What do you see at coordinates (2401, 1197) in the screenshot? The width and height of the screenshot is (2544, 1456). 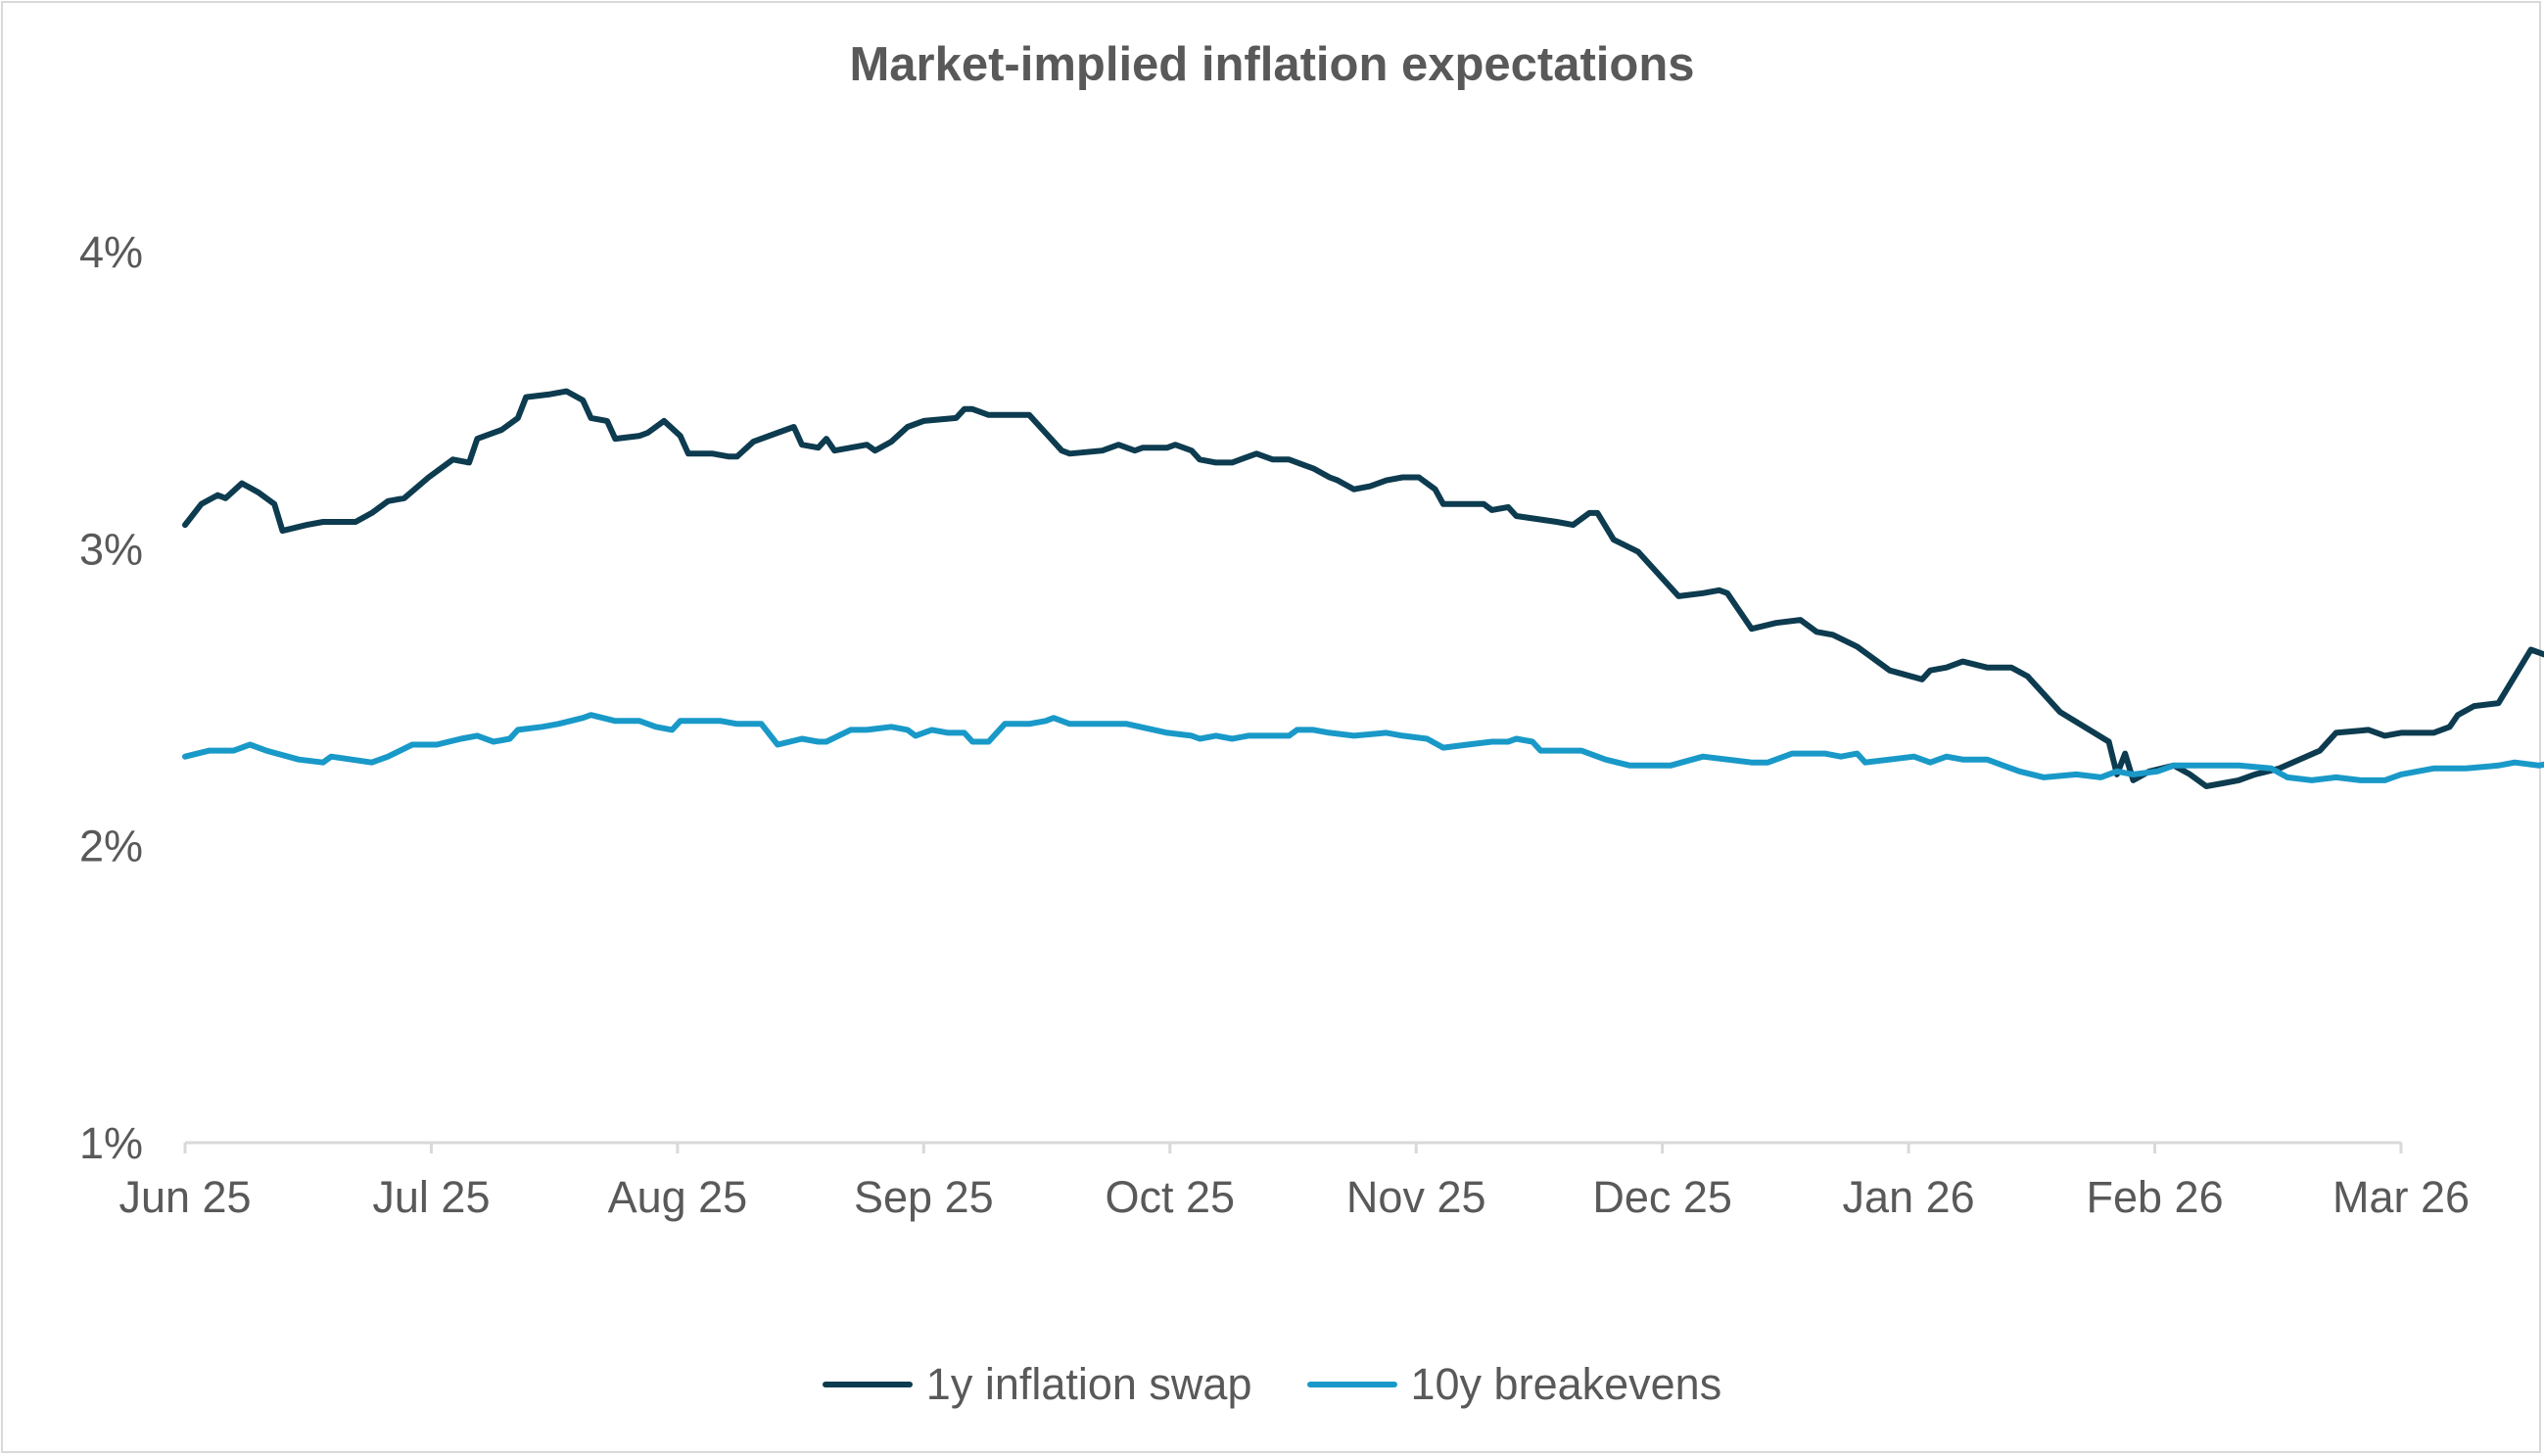 I see `x-tick-label-mar-26: Mar 26` at bounding box center [2401, 1197].